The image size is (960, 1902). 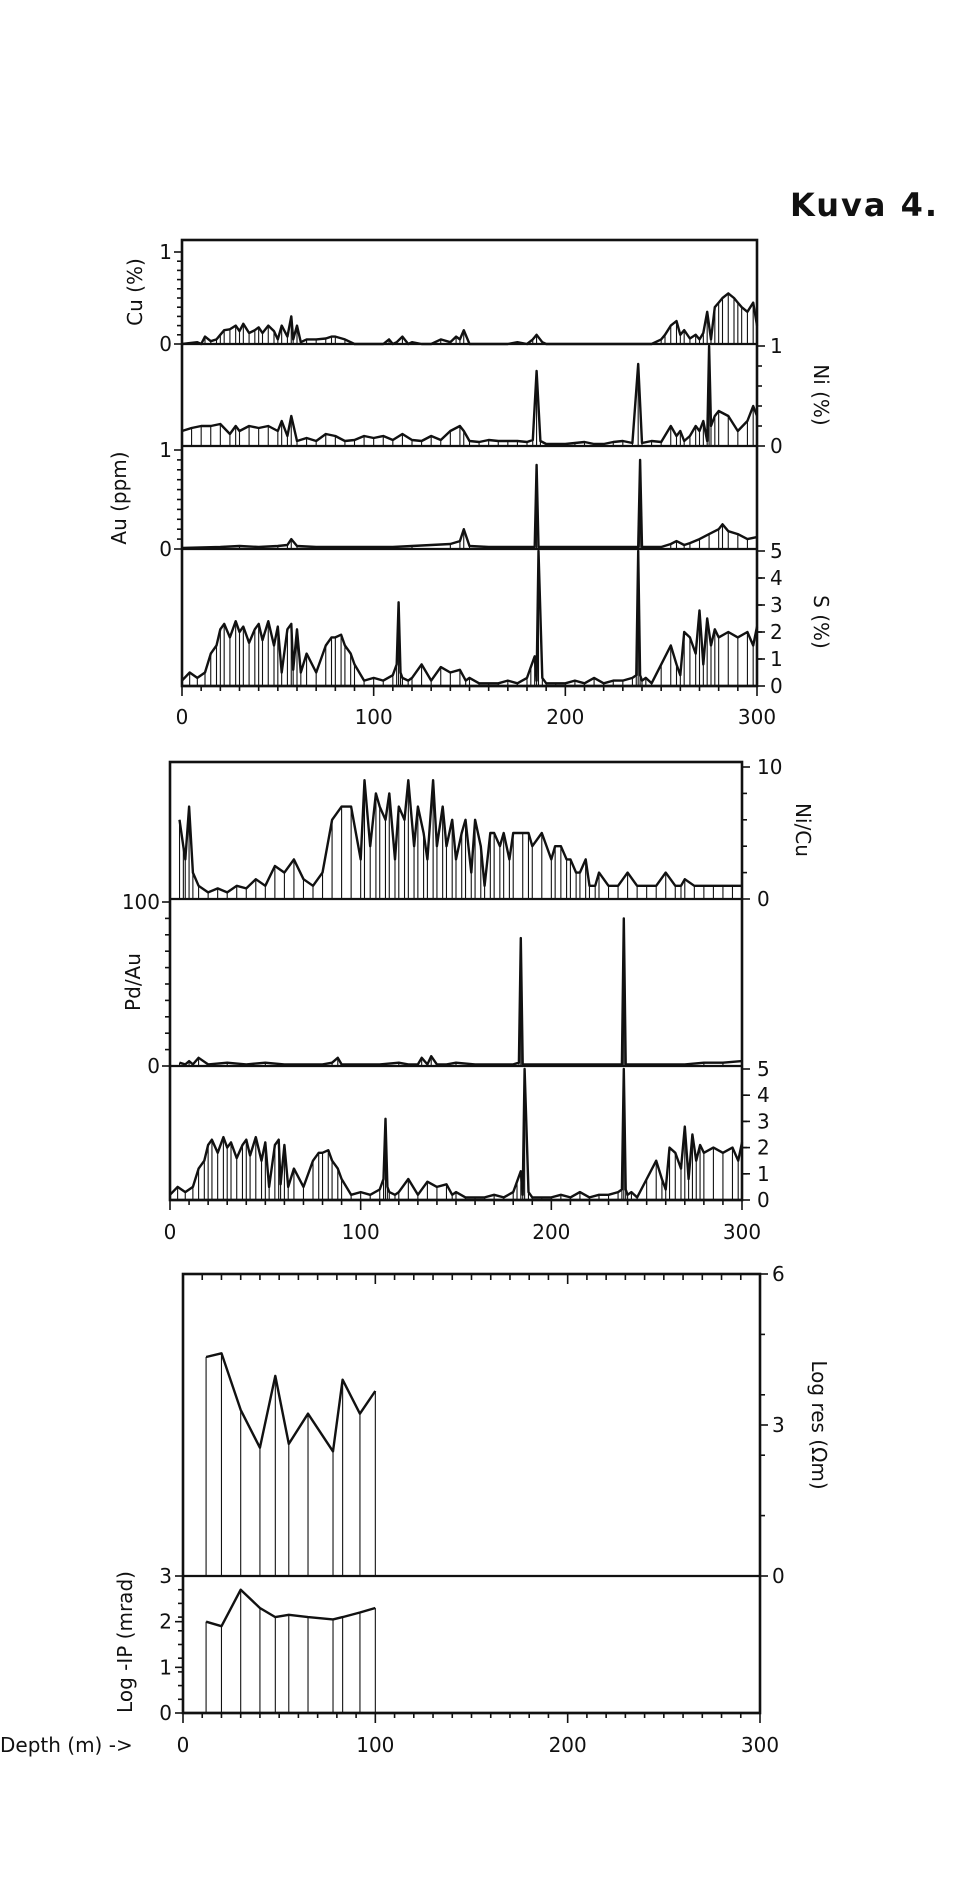 I want to click on track-label: Cu (%), so click(x=135, y=292).